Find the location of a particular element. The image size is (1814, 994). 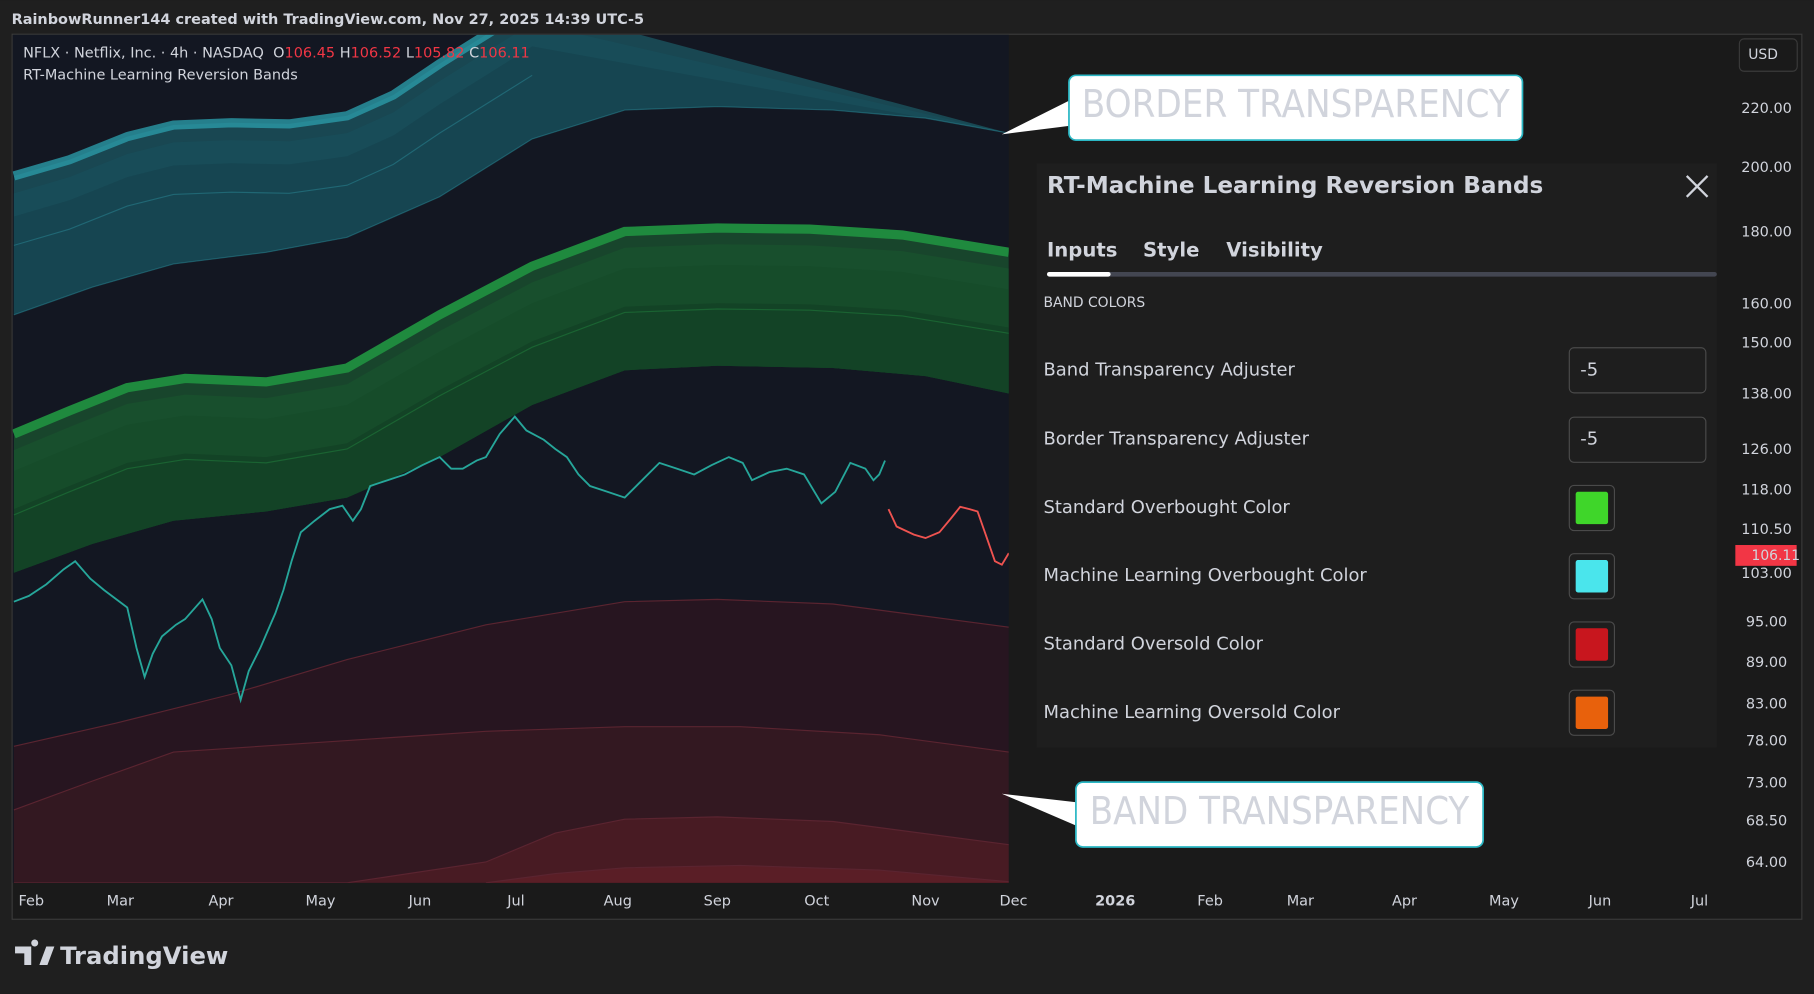

time-tick-label: Dec is located at coordinates (1013, 901).